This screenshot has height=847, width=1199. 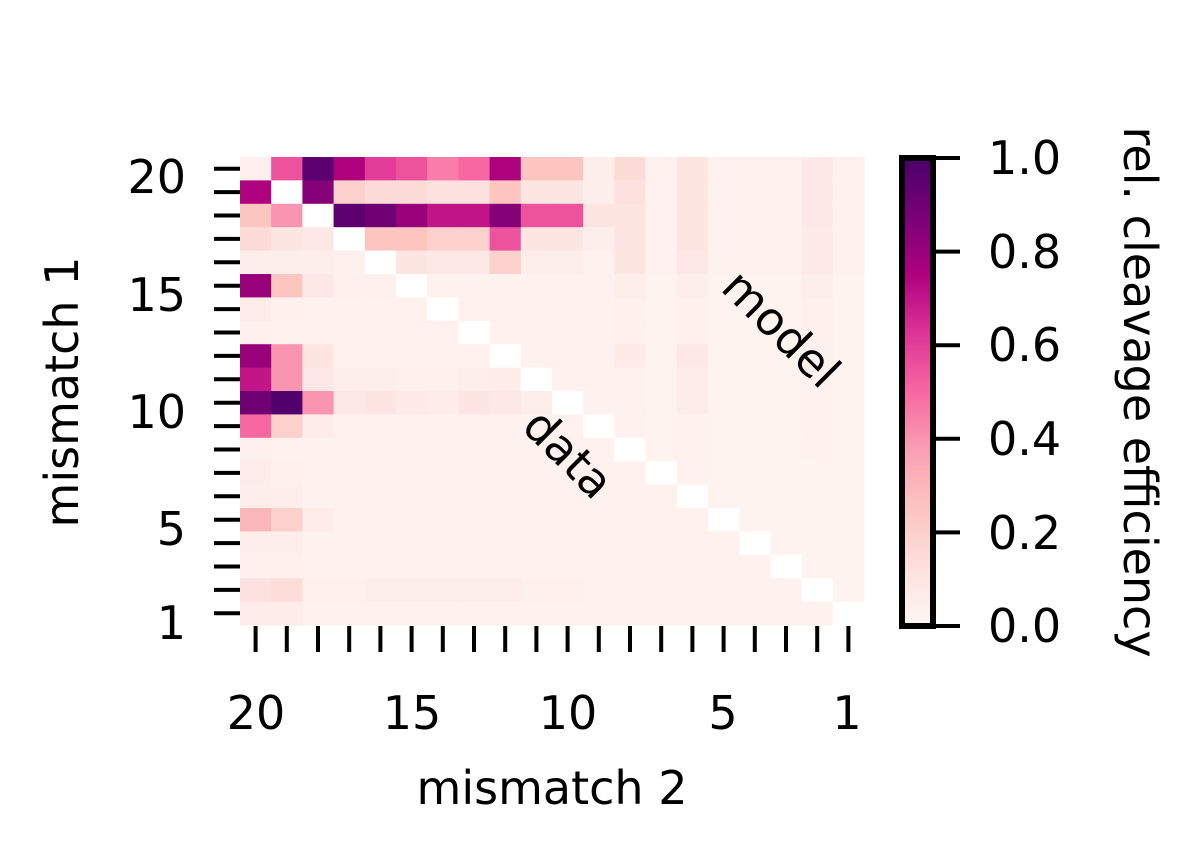 I want to click on colorbar-label: rel. cleavage efficiency, so click(x=1140, y=391).